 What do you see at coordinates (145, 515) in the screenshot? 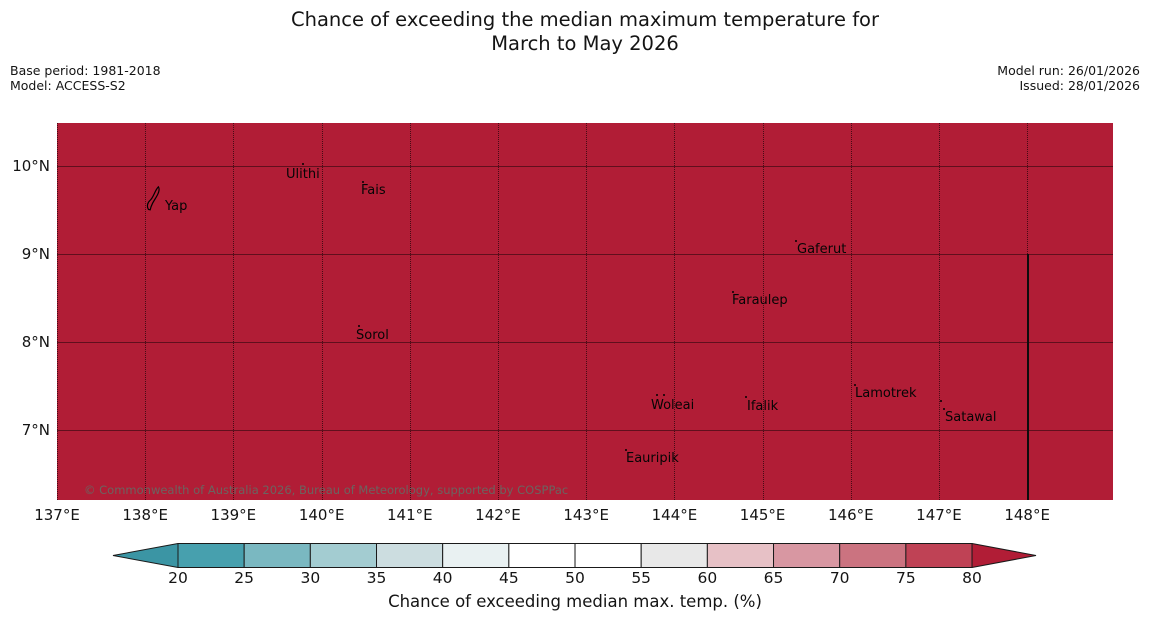
I see `lon-tick-label: 138°E` at bounding box center [145, 515].